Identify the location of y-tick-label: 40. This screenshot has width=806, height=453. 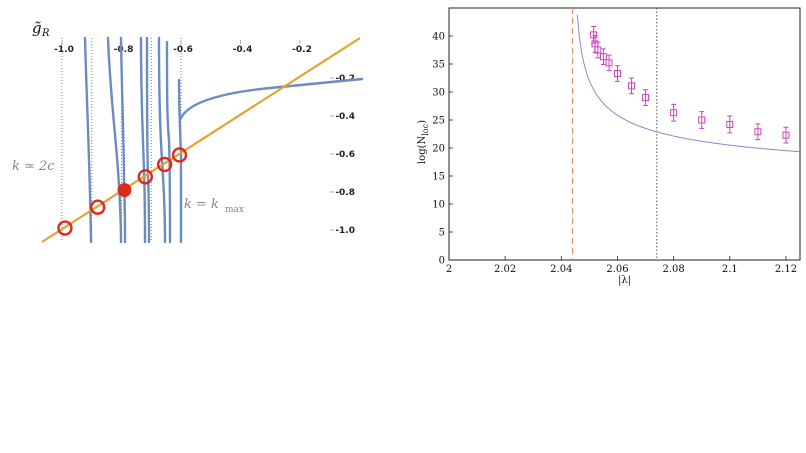
(438, 37).